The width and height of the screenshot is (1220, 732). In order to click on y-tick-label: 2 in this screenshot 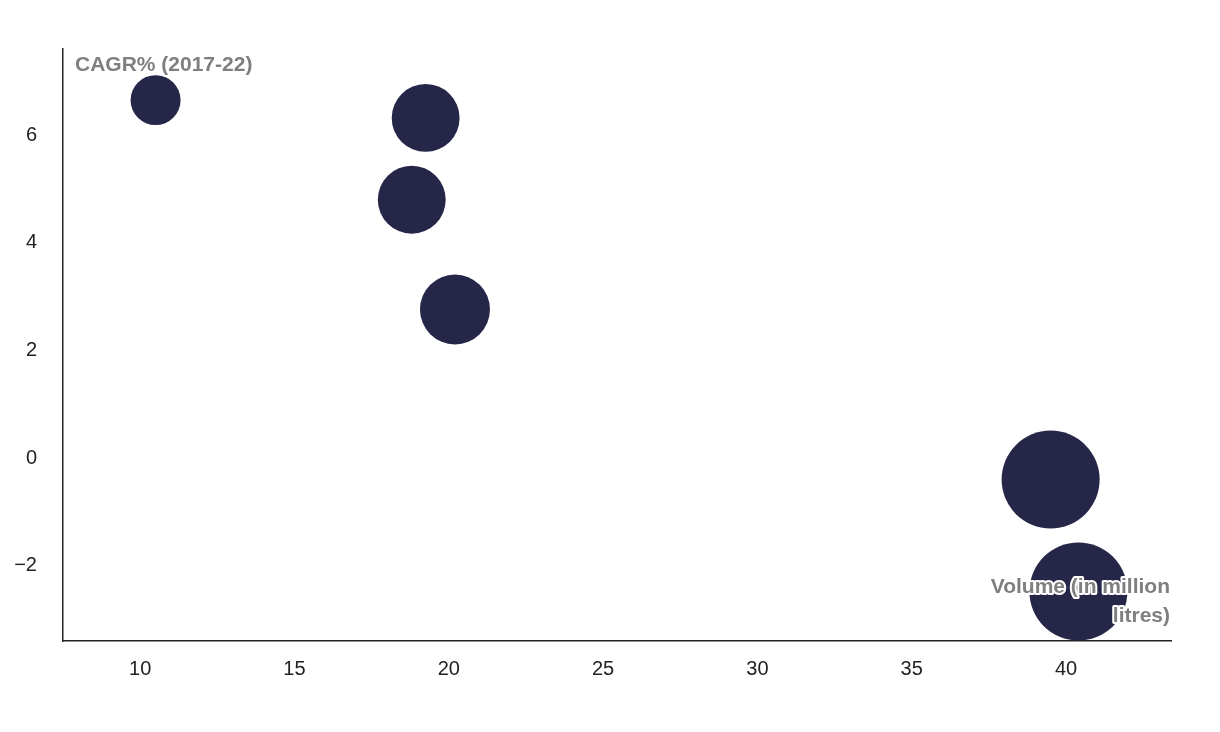, I will do `click(31, 348)`.